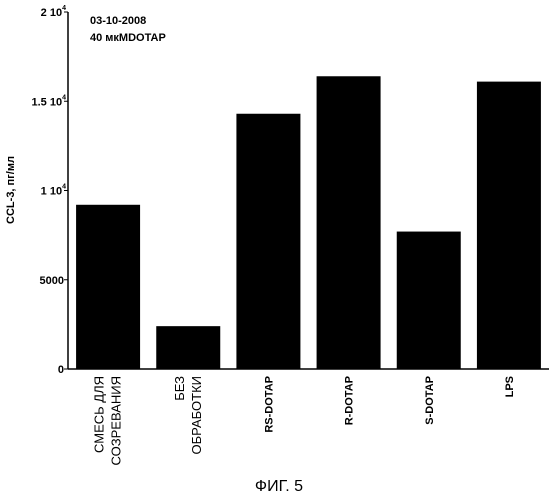 This screenshot has height=500, width=558. I want to click on x-category-label: ОБРАБОТКИ, so click(196, 415).